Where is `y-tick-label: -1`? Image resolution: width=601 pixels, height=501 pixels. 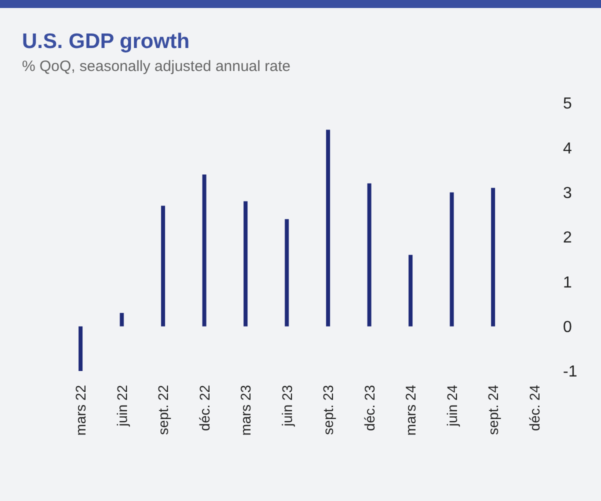
y-tick-label: -1 is located at coordinates (570, 372).